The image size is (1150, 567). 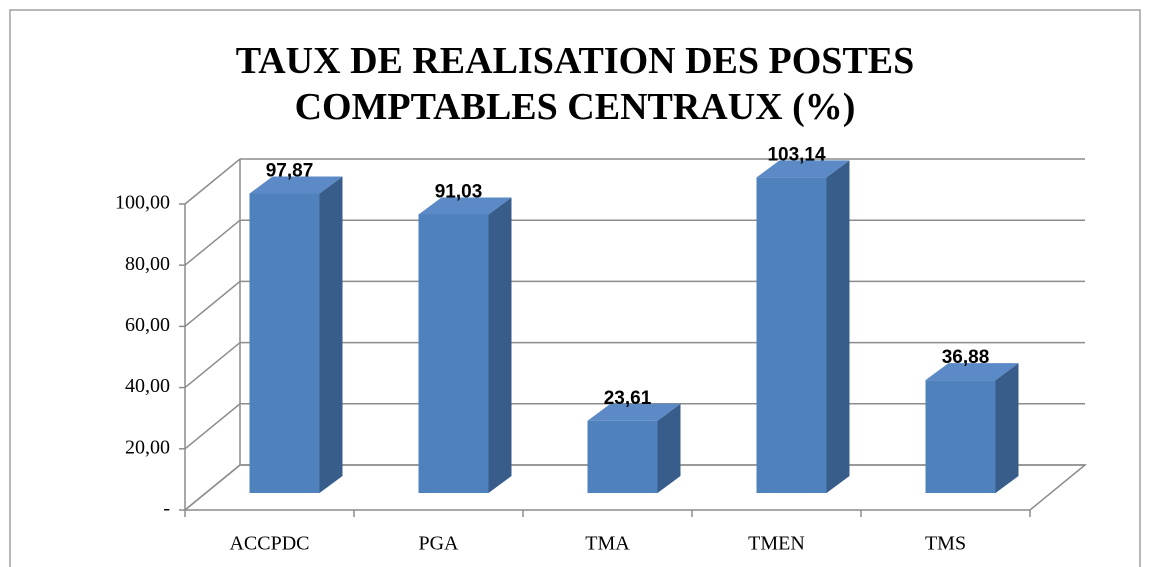 I want to click on y-tick-label: 40,00, so click(x=147, y=386).